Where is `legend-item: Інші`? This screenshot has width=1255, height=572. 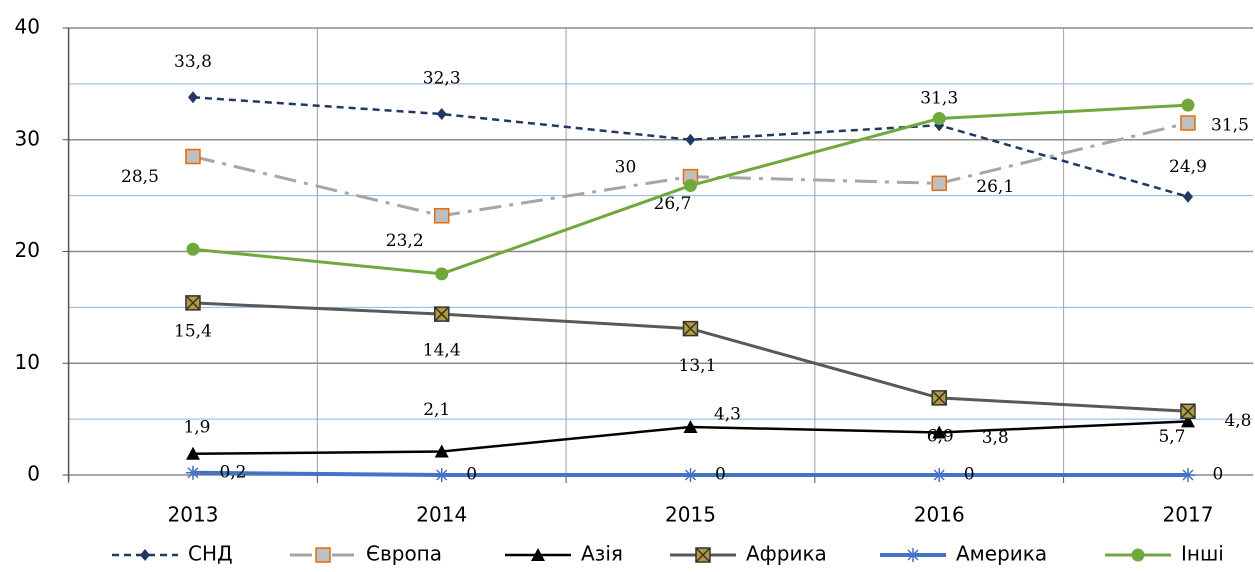
legend-item: Інші is located at coordinates (1164, 554).